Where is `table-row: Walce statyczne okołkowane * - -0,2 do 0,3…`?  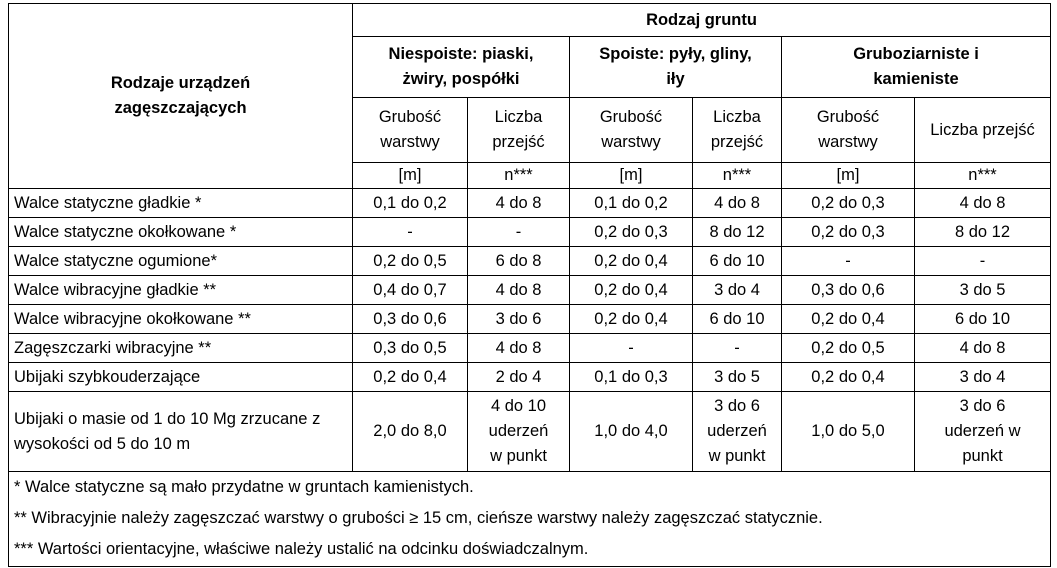
table-row: Walce statyczne okołkowane * - -0,2 do 0,3… is located at coordinates (530, 232).